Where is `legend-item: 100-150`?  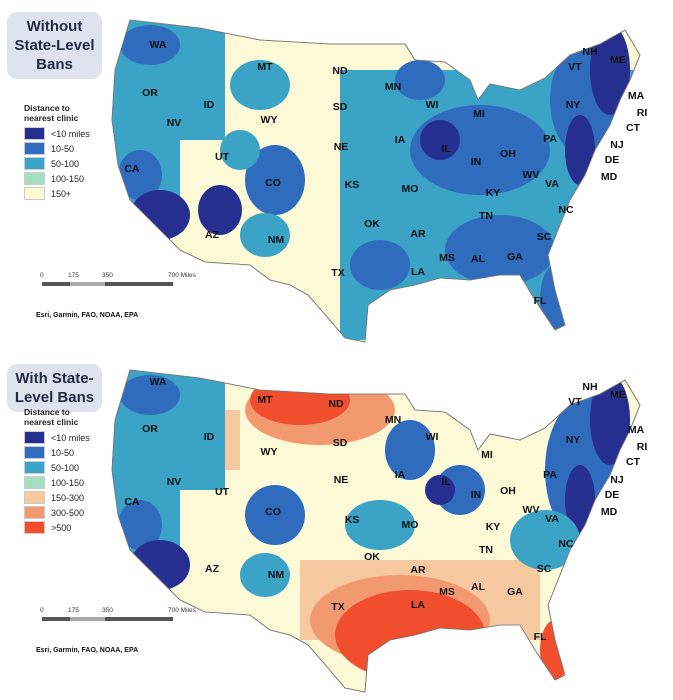
legend-item: 100-150 is located at coordinates (57, 178).